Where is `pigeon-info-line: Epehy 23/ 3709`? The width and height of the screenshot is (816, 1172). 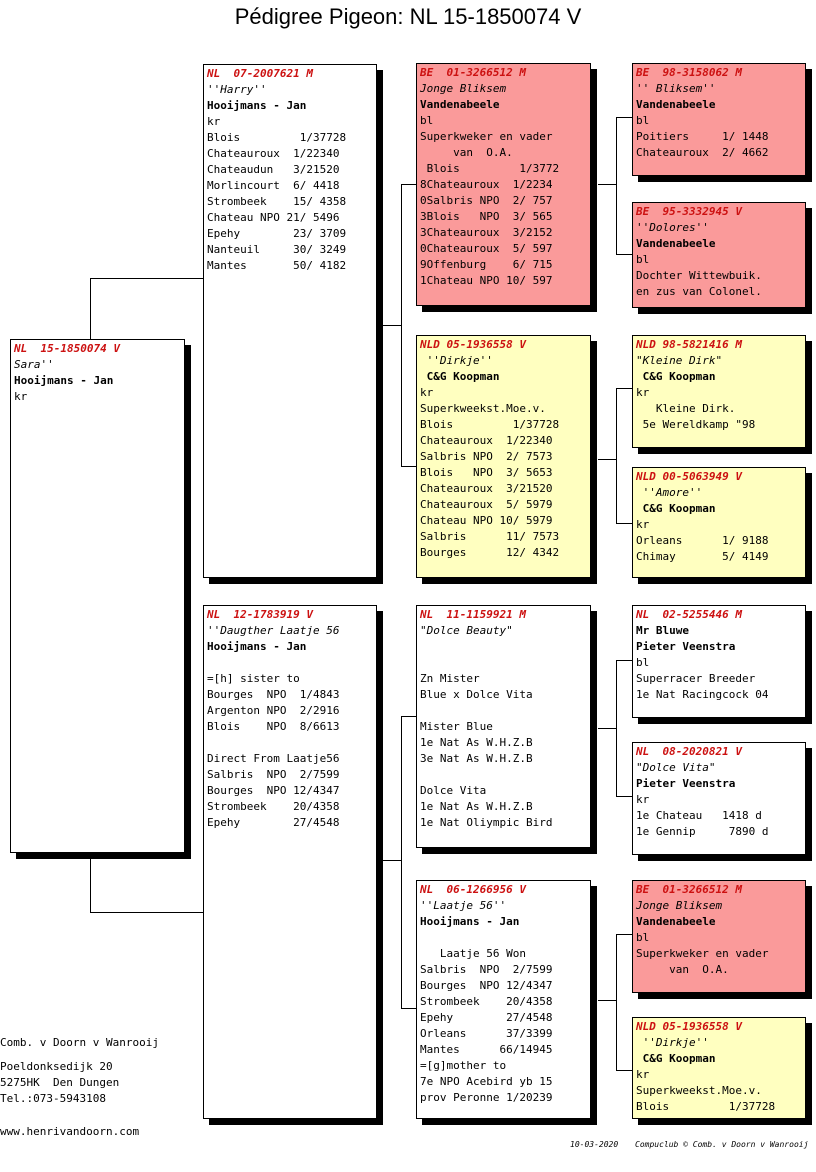
pigeon-info-line: Epehy 23/ 3709 is located at coordinates (277, 233).